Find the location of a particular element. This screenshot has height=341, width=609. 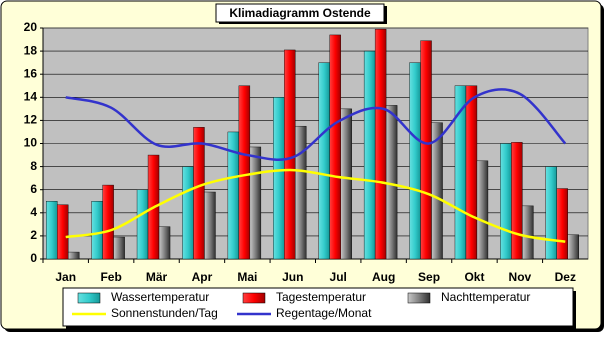

x-tick-label: Nov is located at coordinates (520, 277).